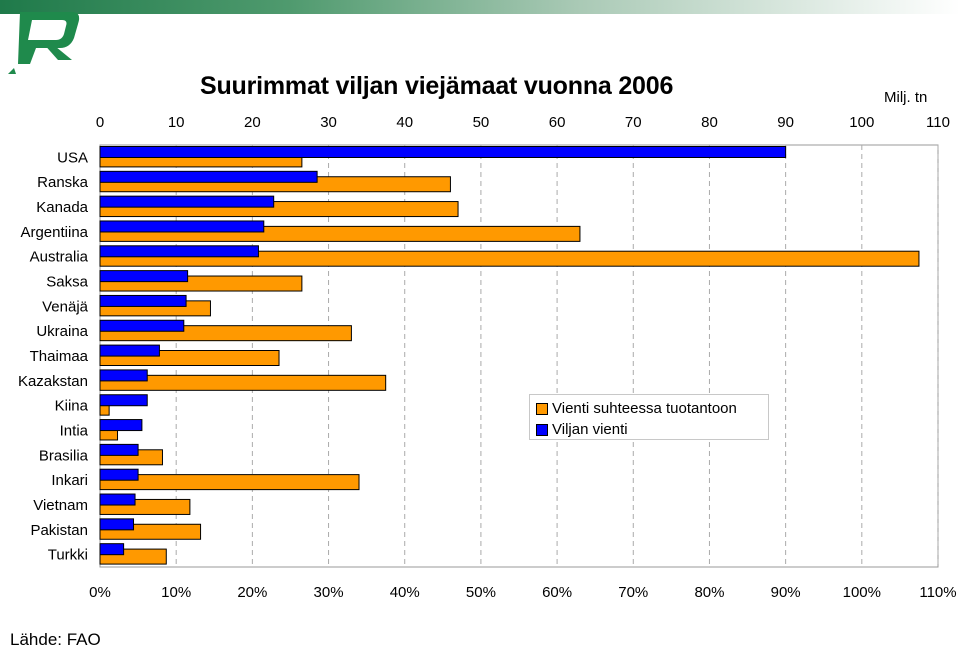  Describe the element at coordinates (709, 592) in the screenshot. I see `bottom-axis-tick-label: 80%` at that location.